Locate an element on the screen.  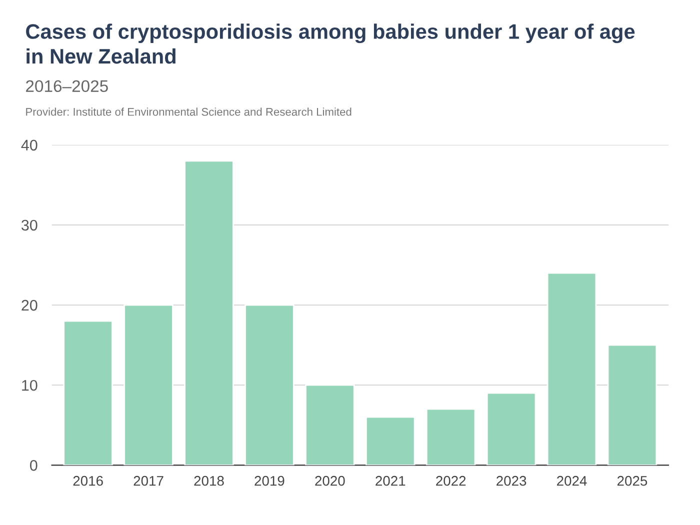
x-tick-label: 2022 is located at coordinates (451, 481).